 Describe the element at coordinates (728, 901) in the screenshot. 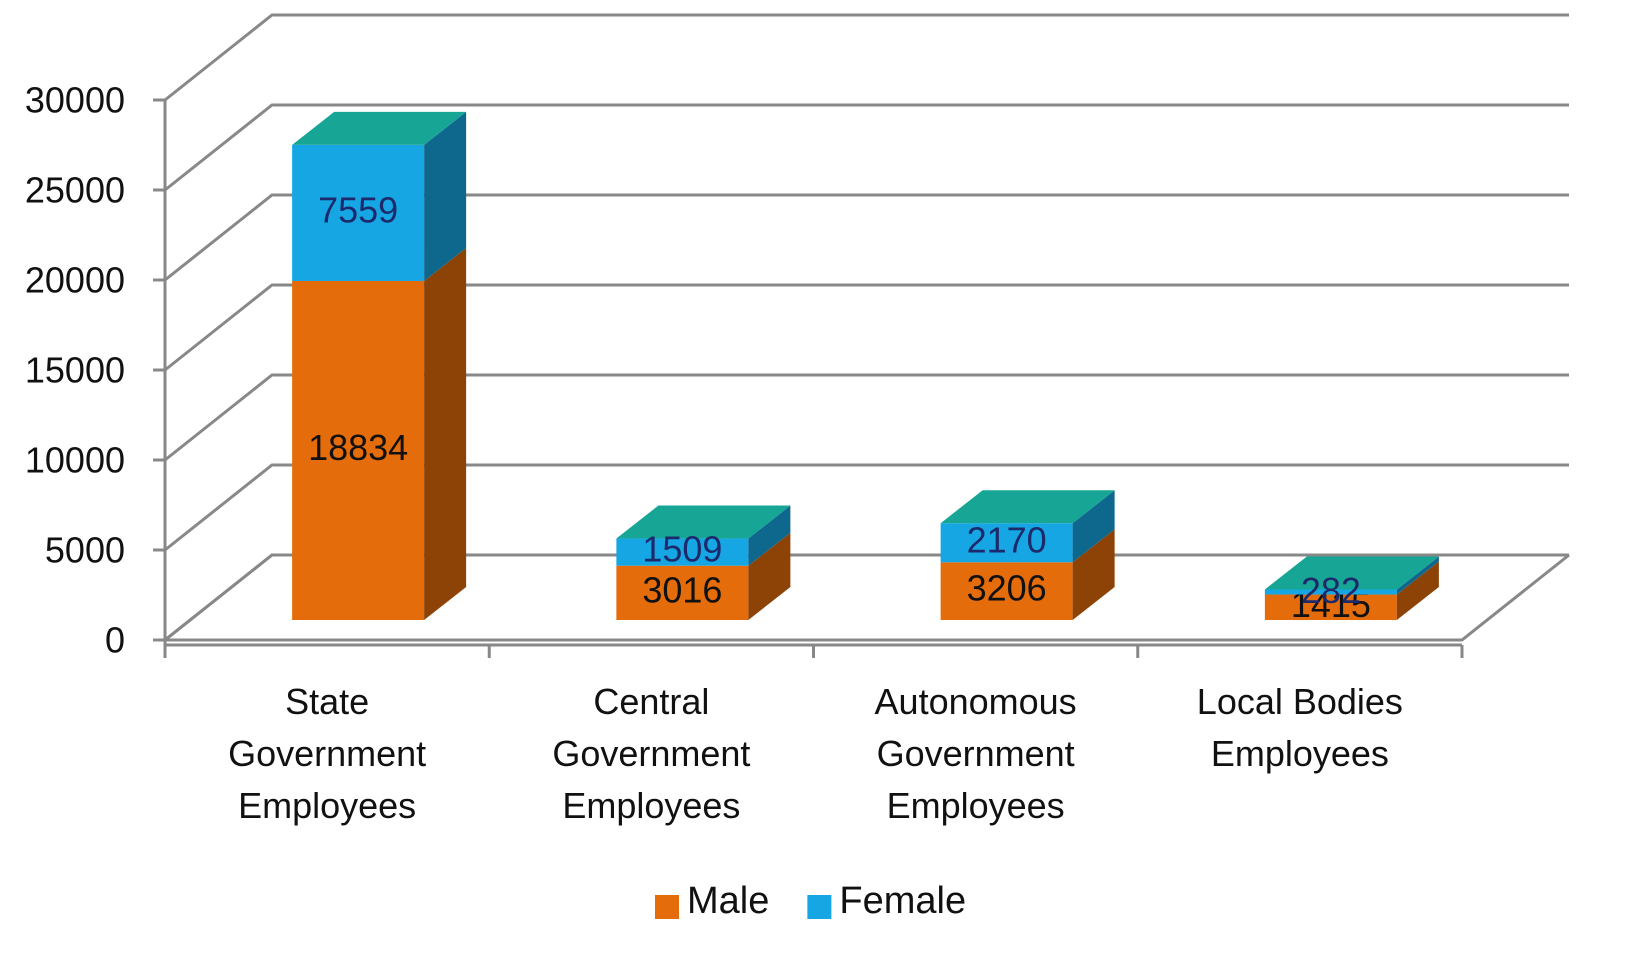

I see `legend-label: Male` at that location.